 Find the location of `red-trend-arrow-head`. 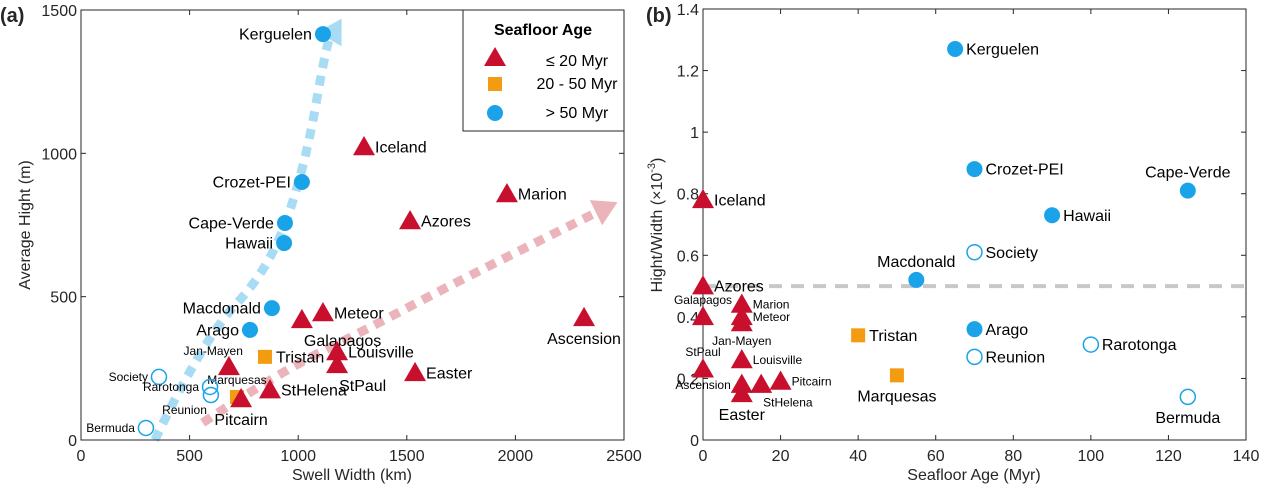

red-trend-arrow-head is located at coordinates (603, 213).